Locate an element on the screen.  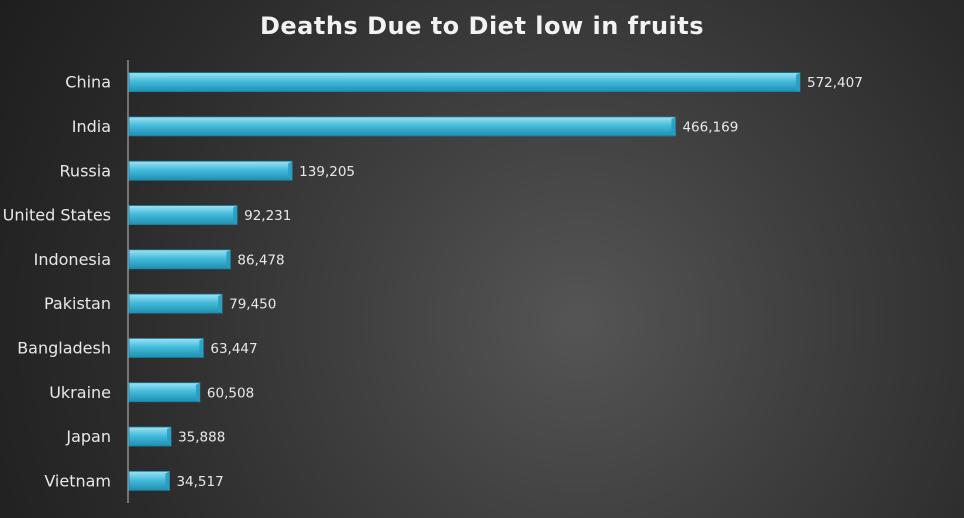
category-label: China is located at coordinates (88, 82).